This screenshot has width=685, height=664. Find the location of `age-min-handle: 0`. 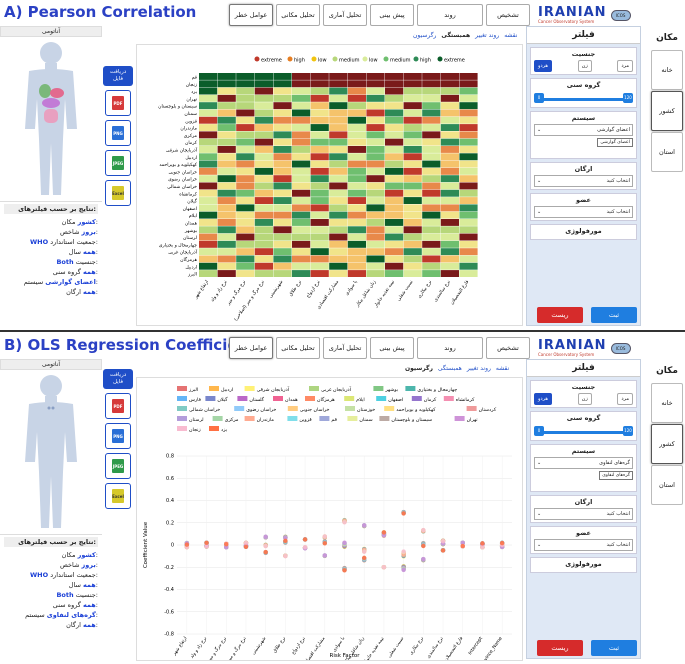

age-min-handle: 0 is located at coordinates (539, 98).